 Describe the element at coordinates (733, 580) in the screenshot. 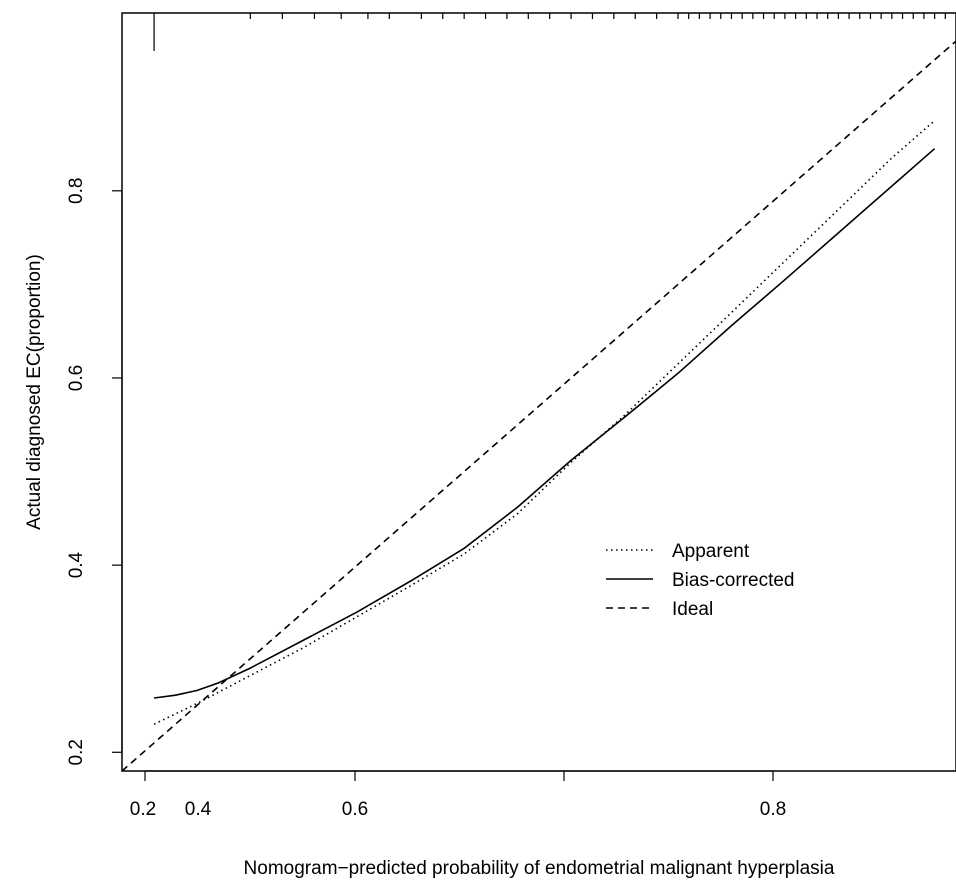

I see `legend-label: Bias-corrected` at that location.